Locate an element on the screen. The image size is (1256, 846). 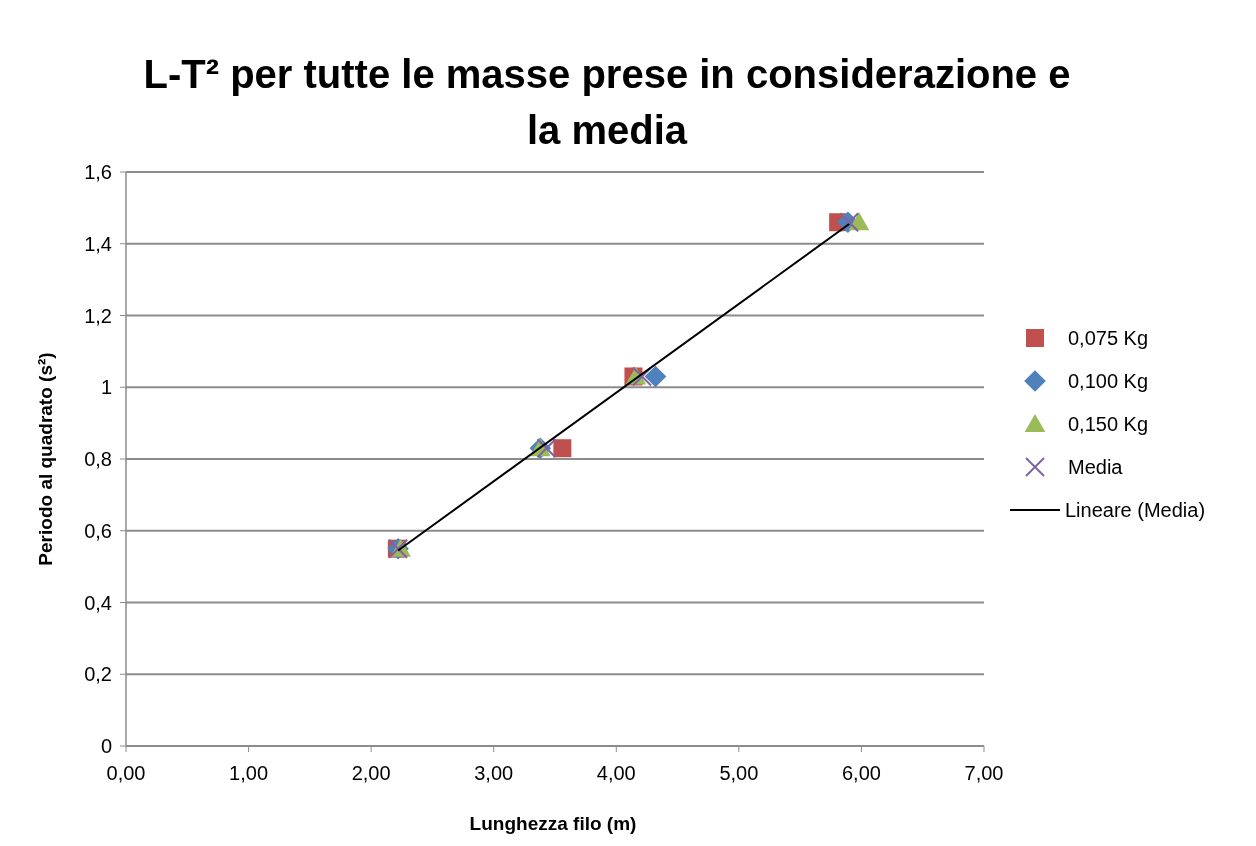
x-tick-label: 7,00 is located at coordinates (984, 773).